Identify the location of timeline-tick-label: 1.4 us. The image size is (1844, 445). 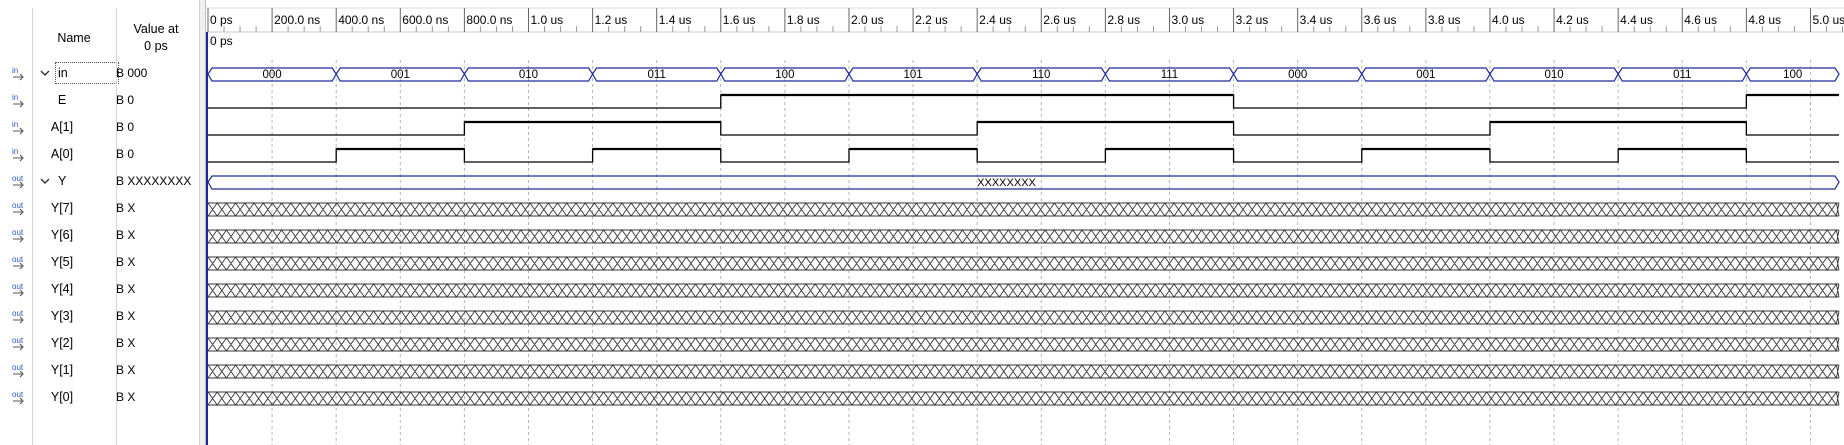
(675, 20).